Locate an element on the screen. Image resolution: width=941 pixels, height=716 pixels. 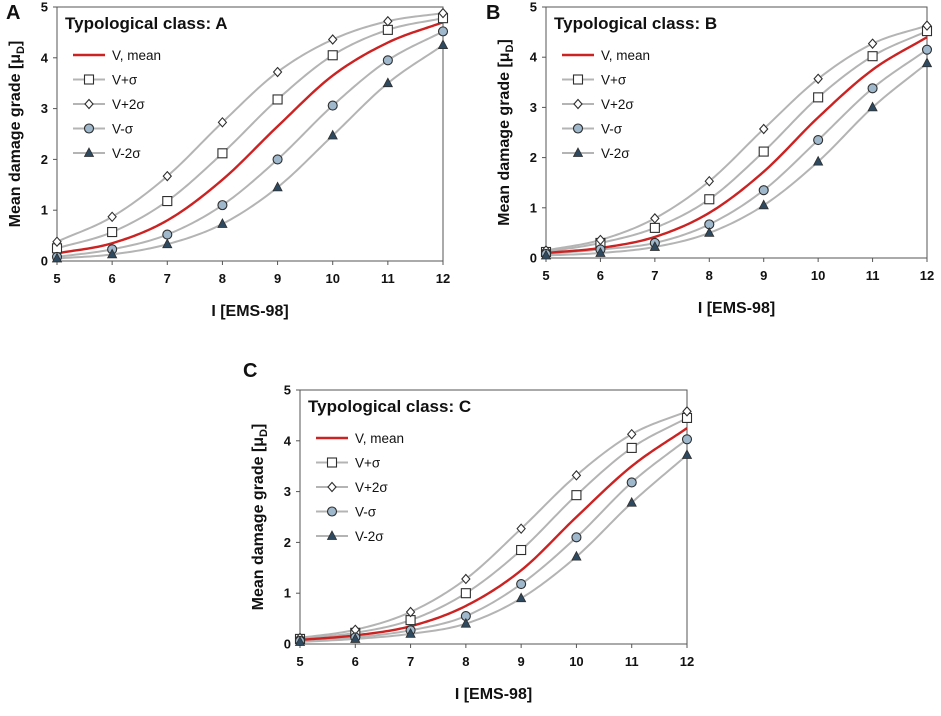
plot-frame is located at coordinates (736, 132).